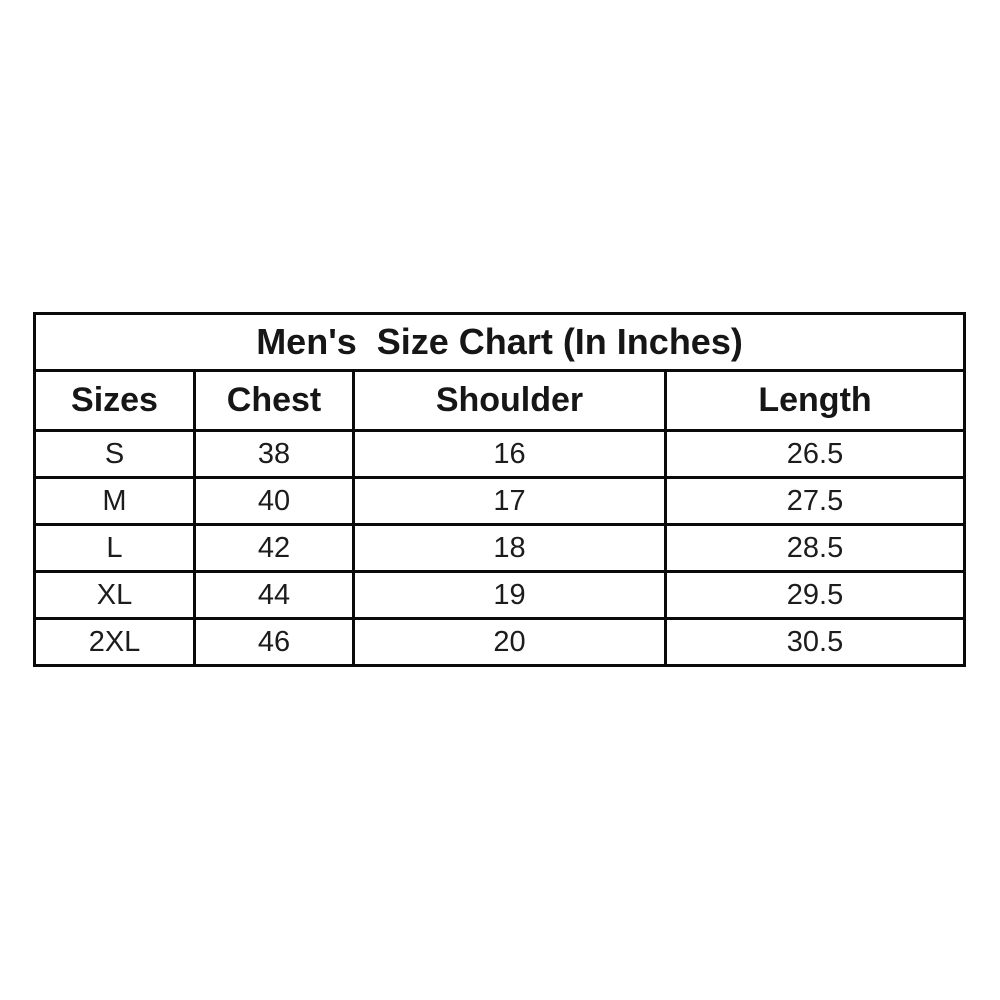 The height and width of the screenshot is (1000, 1000). Describe the element at coordinates (274, 548) in the screenshot. I see `cell-chest: 42` at that location.